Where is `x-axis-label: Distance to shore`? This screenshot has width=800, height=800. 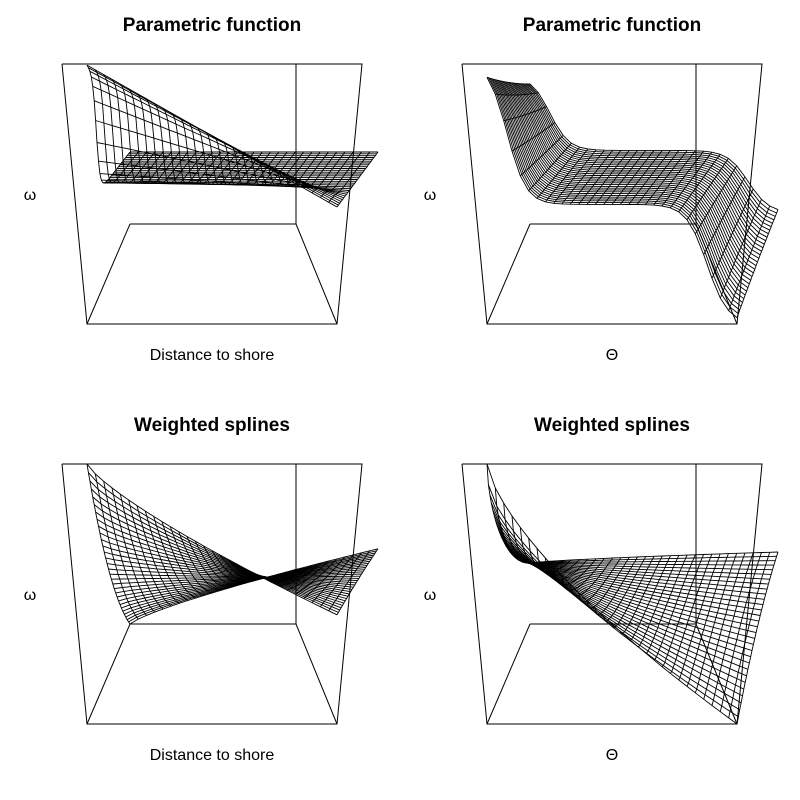 x-axis-label: Distance to shore is located at coordinates (212, 755).